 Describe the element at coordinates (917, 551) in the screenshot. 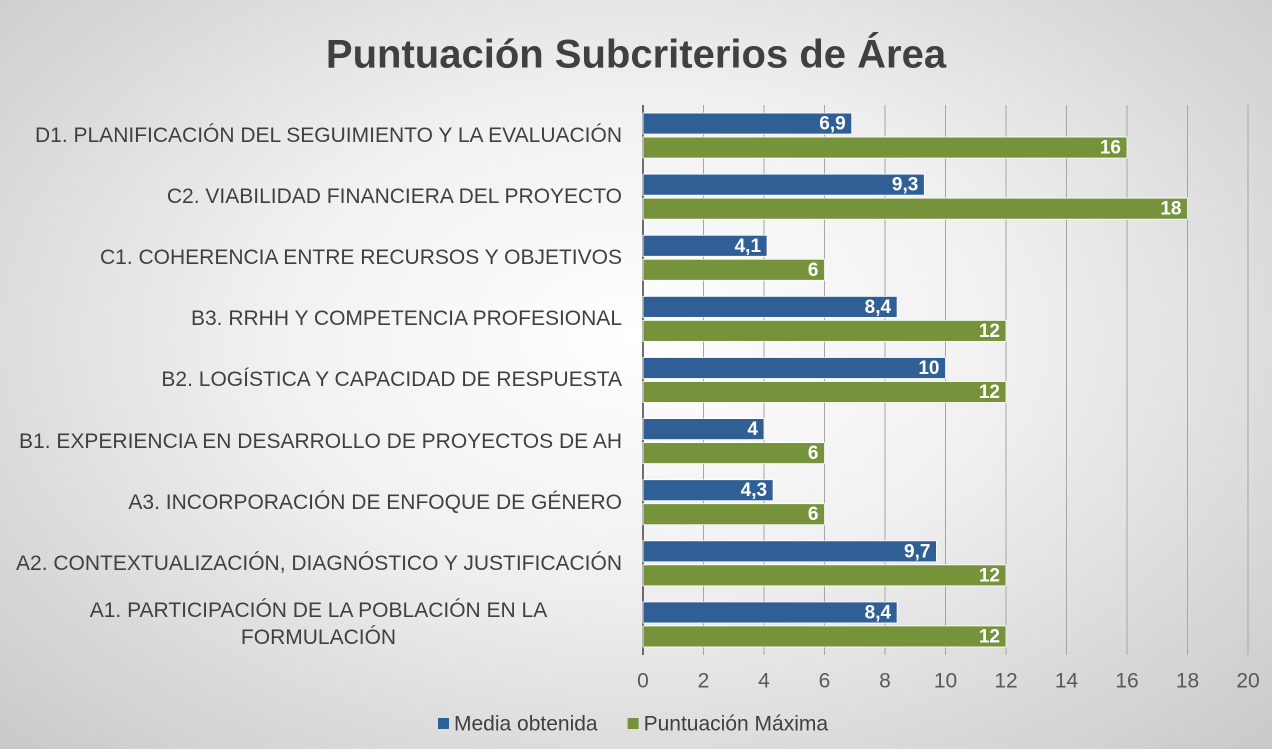

I see `data-label: 9,7` at that location.